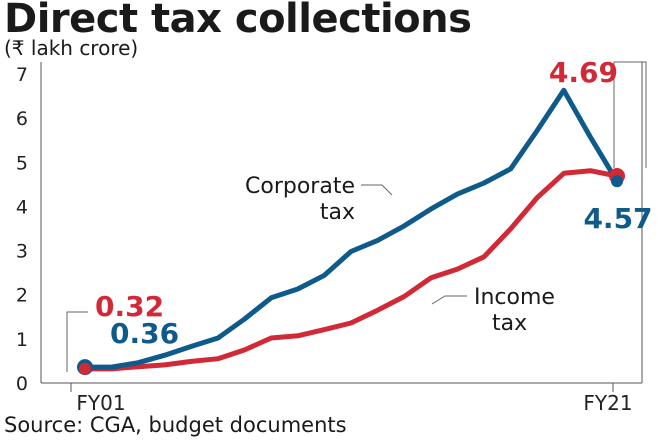 The height and width of the screenshot is (440, 660). Describe the element at coordinates (144, 333) in the screenshot. I see `value-label: 0.36` at that location.